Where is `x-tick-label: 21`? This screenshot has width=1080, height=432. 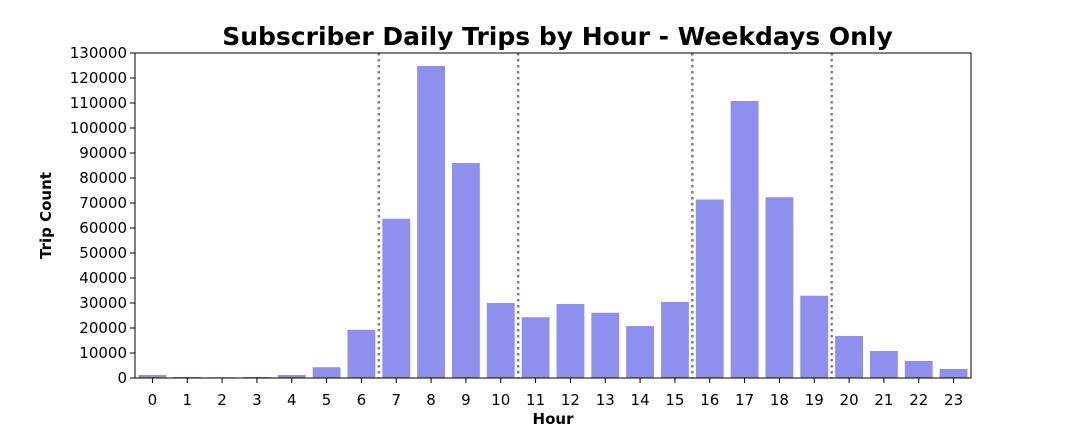
x-tick-label: 21 is located at coordinates (883, 400).